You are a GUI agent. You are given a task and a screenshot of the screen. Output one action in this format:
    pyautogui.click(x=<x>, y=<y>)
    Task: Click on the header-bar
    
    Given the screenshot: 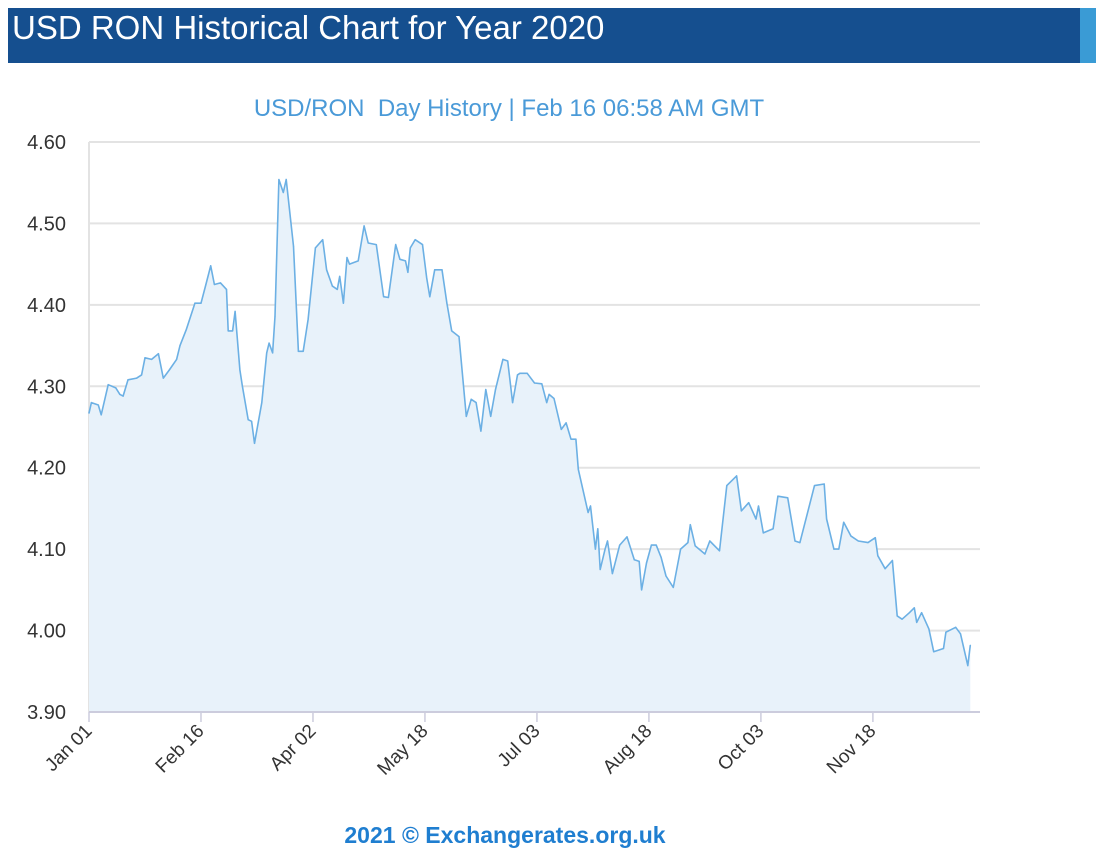 What is the action you would take?
    pyautogui.click(x=544, y=35)
    